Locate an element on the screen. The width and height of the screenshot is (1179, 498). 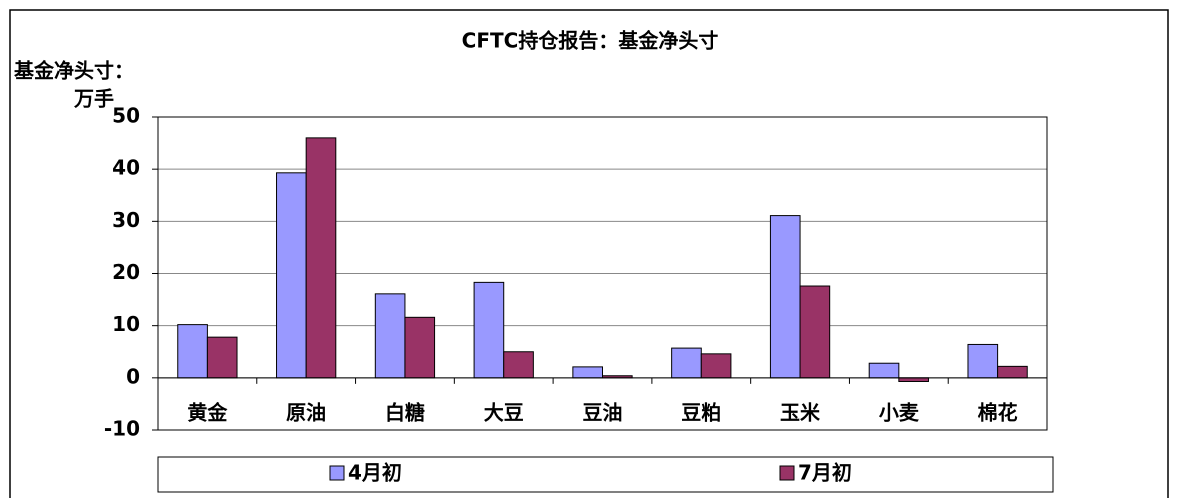
y-tick-label: 40 is located at coordinates (126, 168).